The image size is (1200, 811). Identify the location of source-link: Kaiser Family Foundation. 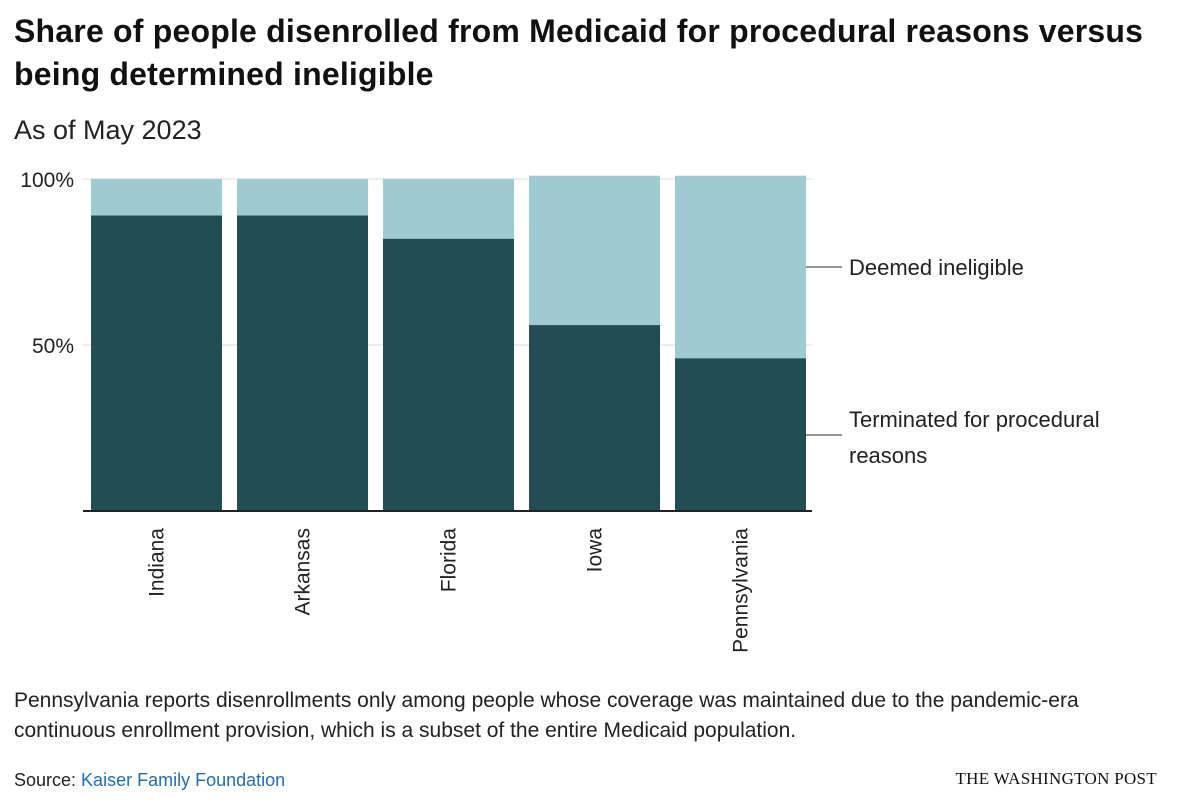
(183, 780).